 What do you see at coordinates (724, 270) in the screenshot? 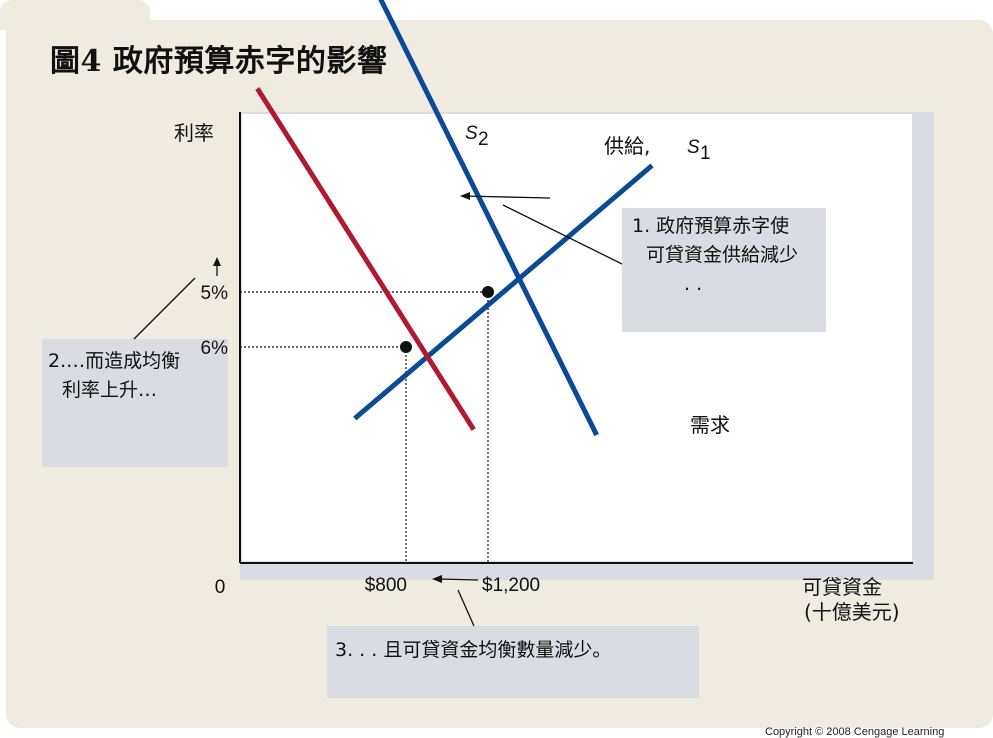
I see `annotation-supply-decrease: 1. 政府預算赤字使 可貸資金供給減少 . .` at bounding box center [724, 270].